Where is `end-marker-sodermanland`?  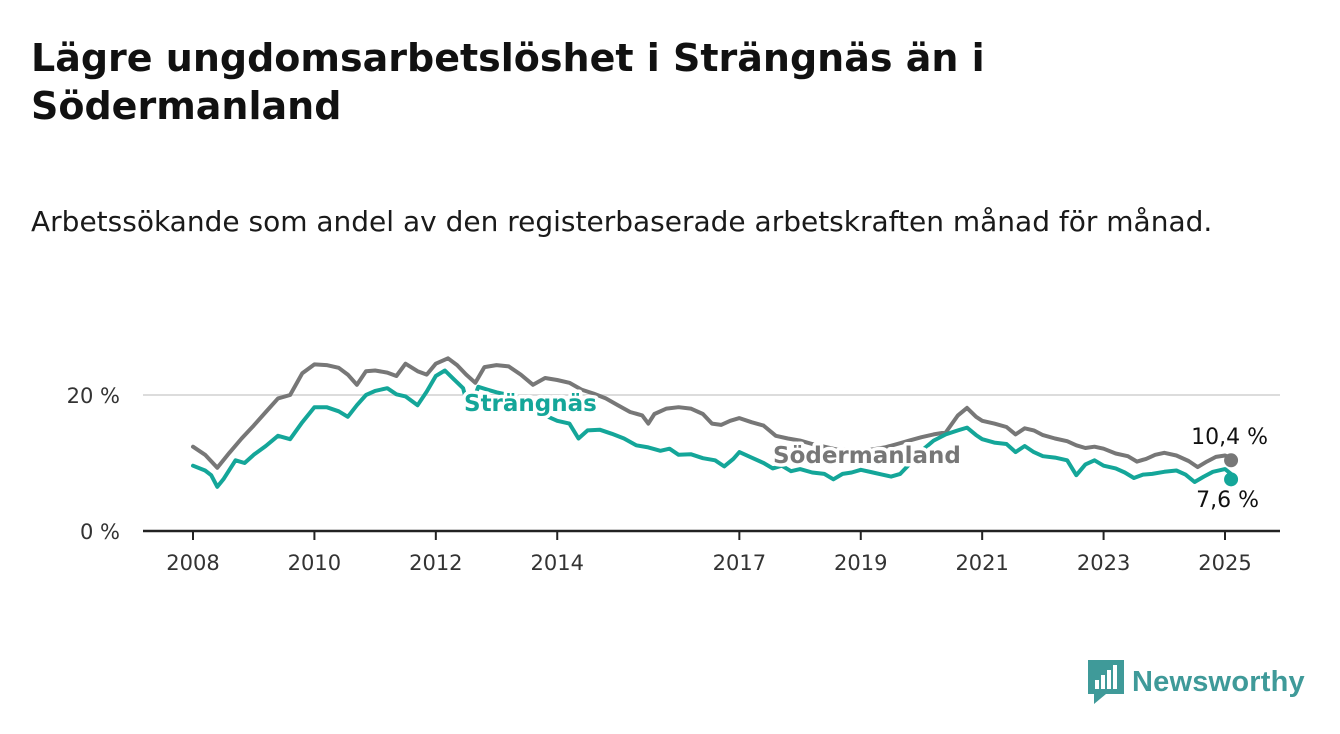
end-marker-sodermanland is located at coordinates (1231, 460).